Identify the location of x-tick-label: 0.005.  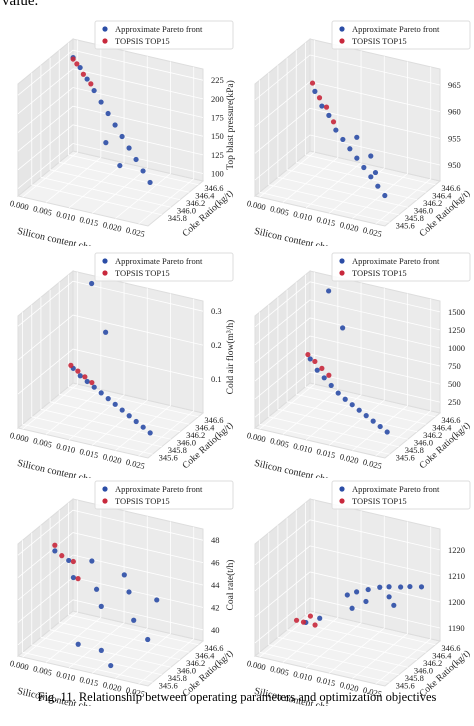
(279, 670).